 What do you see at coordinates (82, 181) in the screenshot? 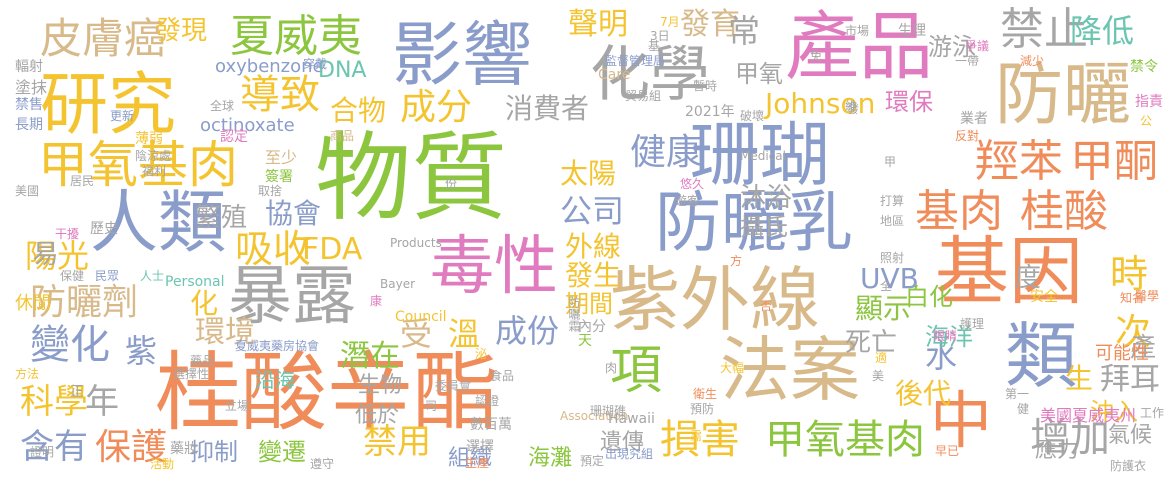
I see `cloud-word: 居民` at bounding box center [82, 181].